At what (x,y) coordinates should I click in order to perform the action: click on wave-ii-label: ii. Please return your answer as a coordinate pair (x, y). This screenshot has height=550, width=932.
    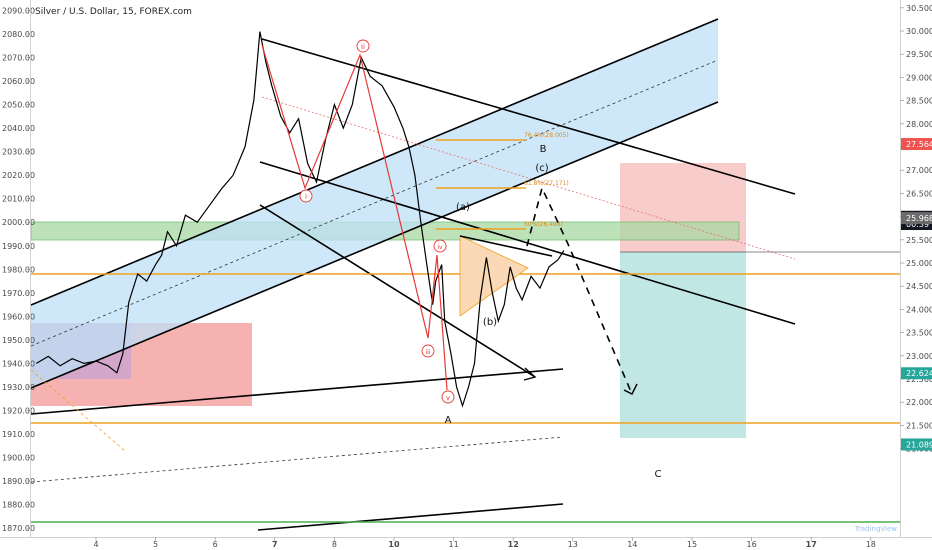
    Looking at the image, I should click on (363, 47).